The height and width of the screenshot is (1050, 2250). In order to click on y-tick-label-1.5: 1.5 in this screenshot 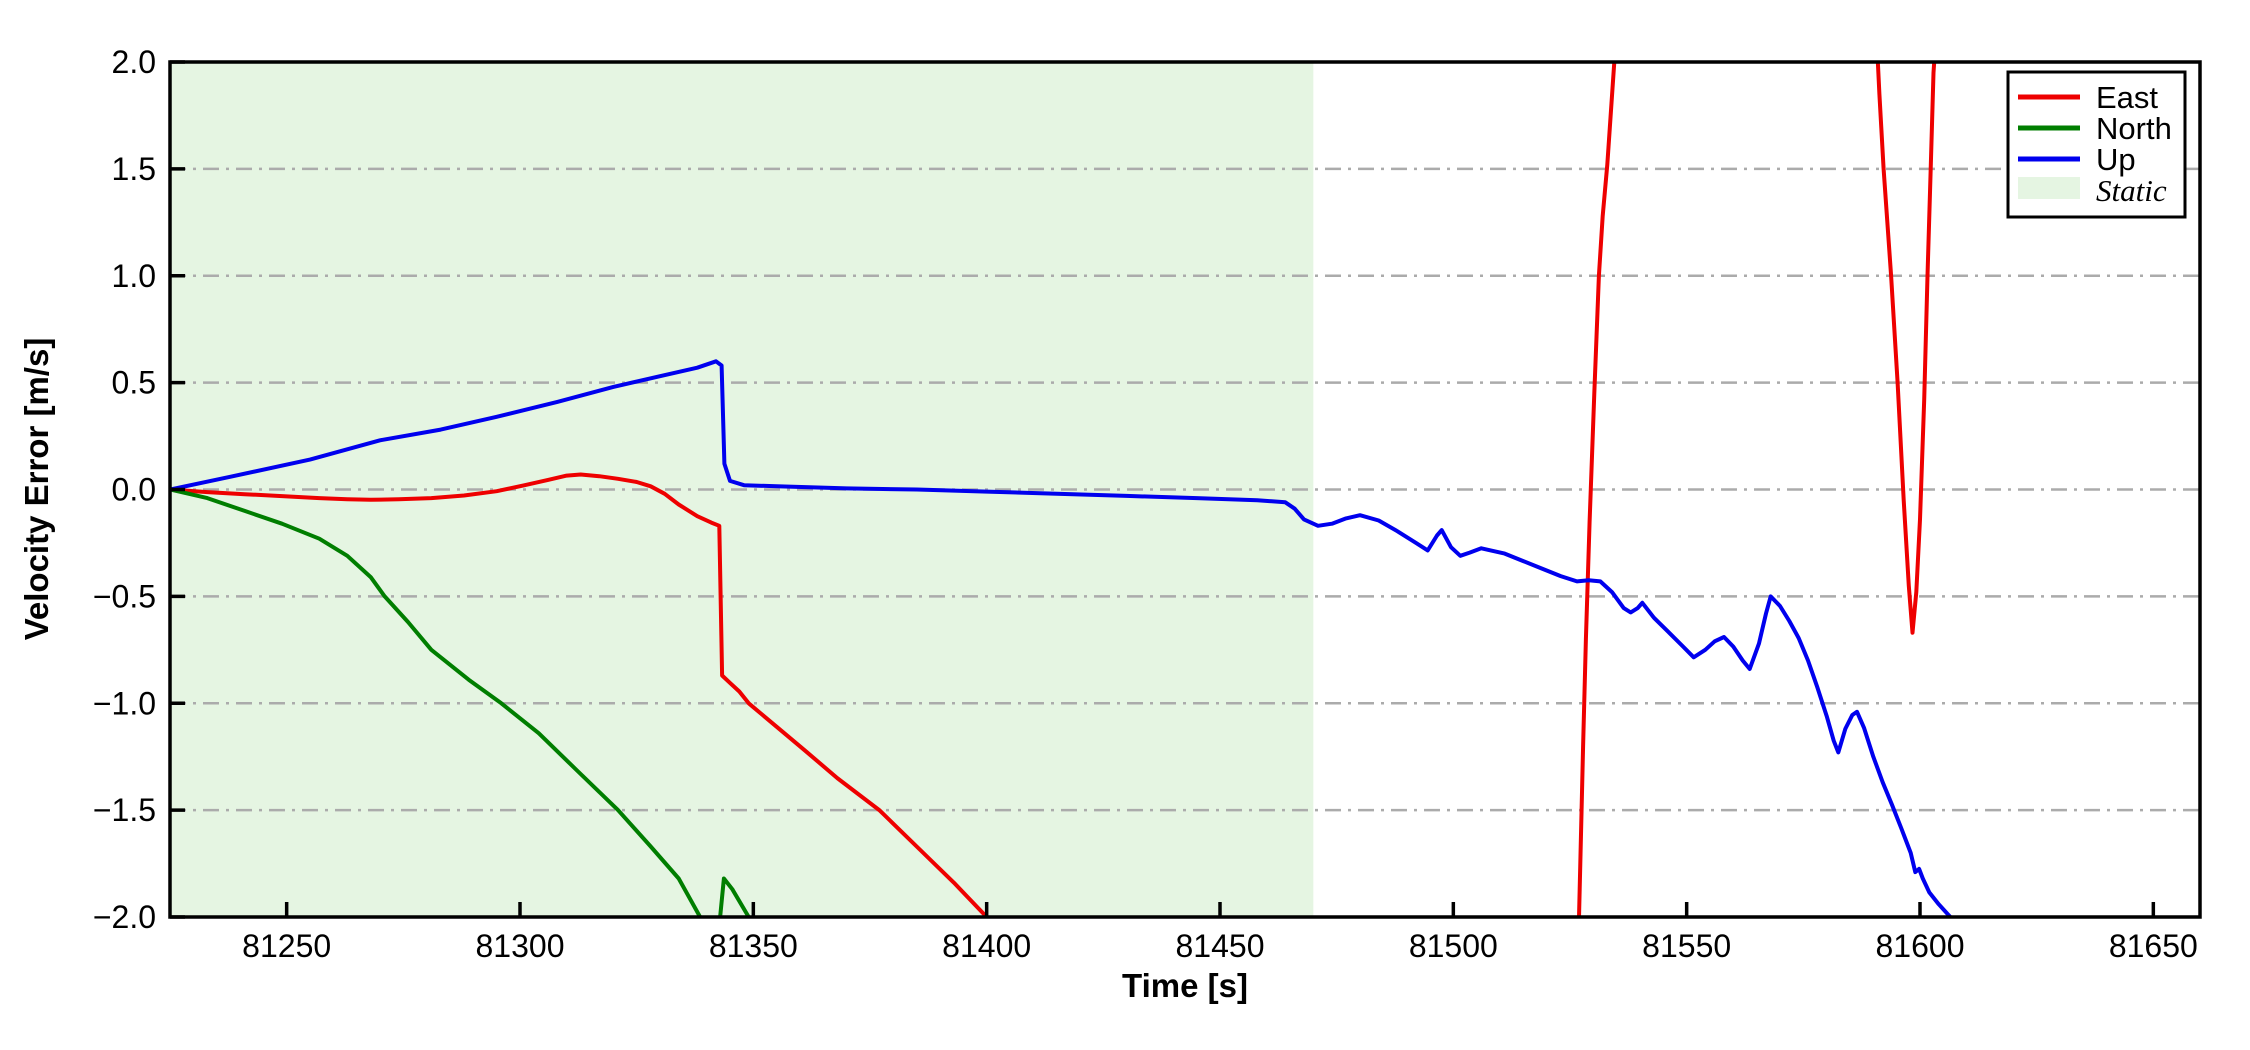, I will do `click(134, 169)`.